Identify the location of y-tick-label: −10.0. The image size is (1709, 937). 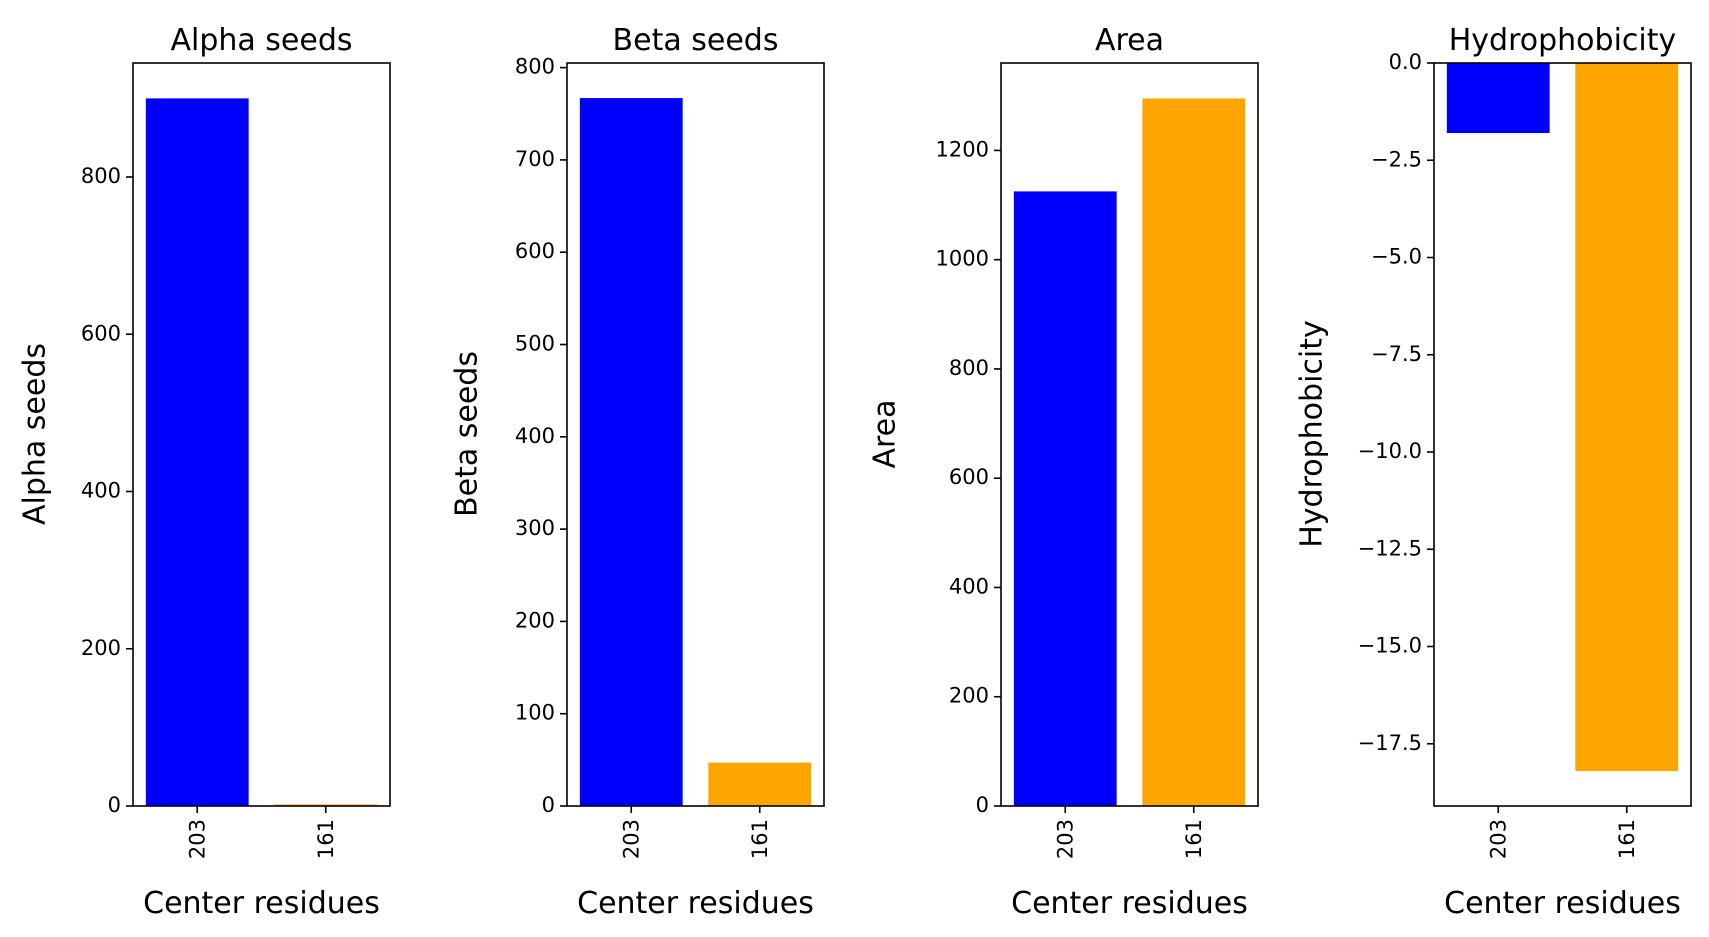
(1390, 451).